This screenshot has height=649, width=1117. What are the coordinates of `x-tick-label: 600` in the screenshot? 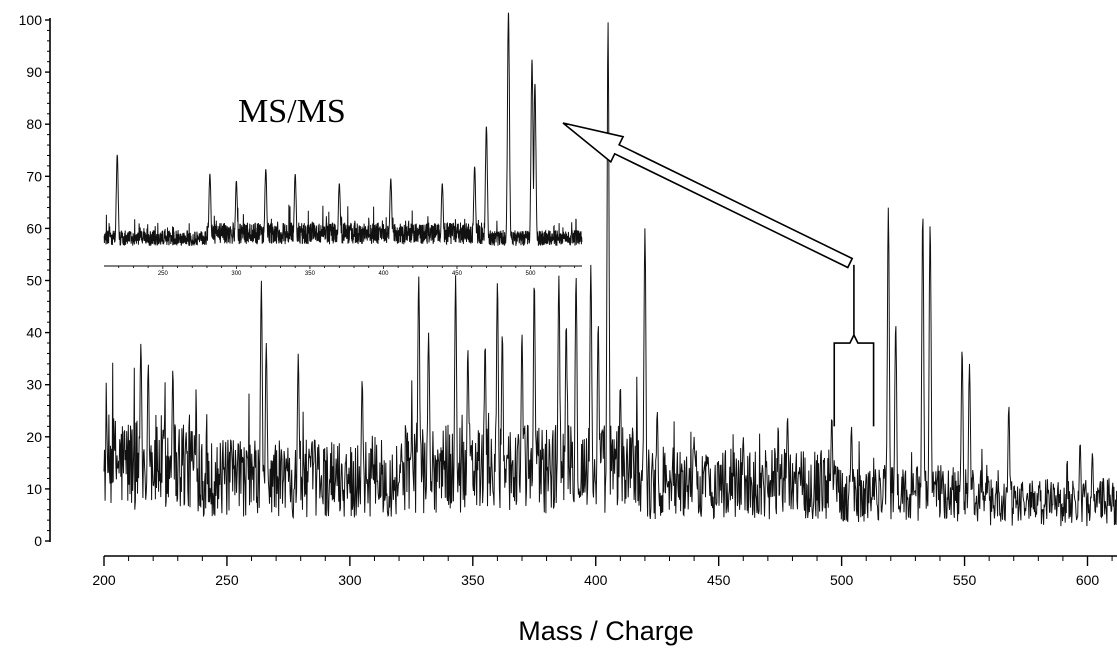 It's located at (1088, 580).